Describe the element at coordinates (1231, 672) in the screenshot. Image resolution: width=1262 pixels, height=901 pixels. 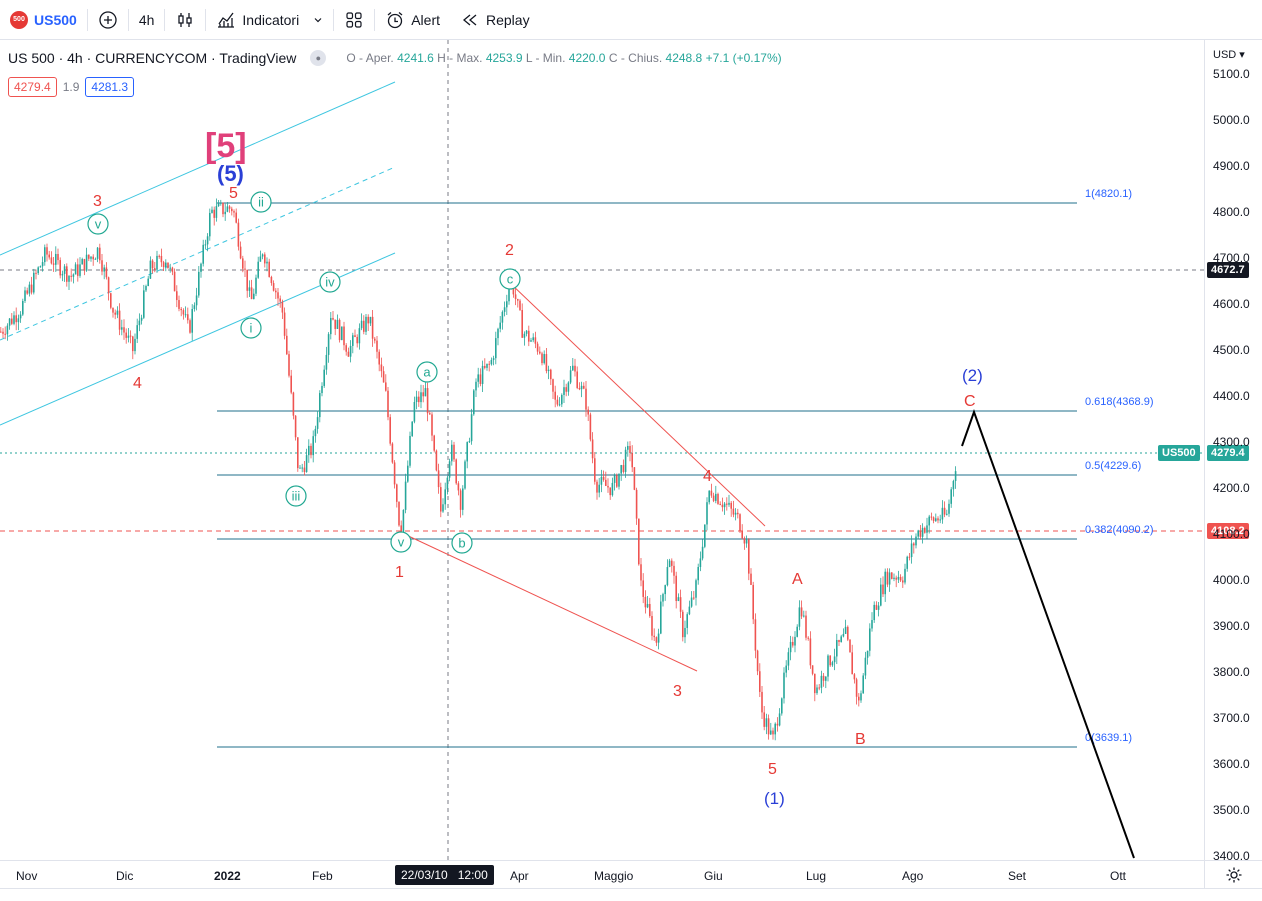
I see `price-tick: 3800.0` at that location.